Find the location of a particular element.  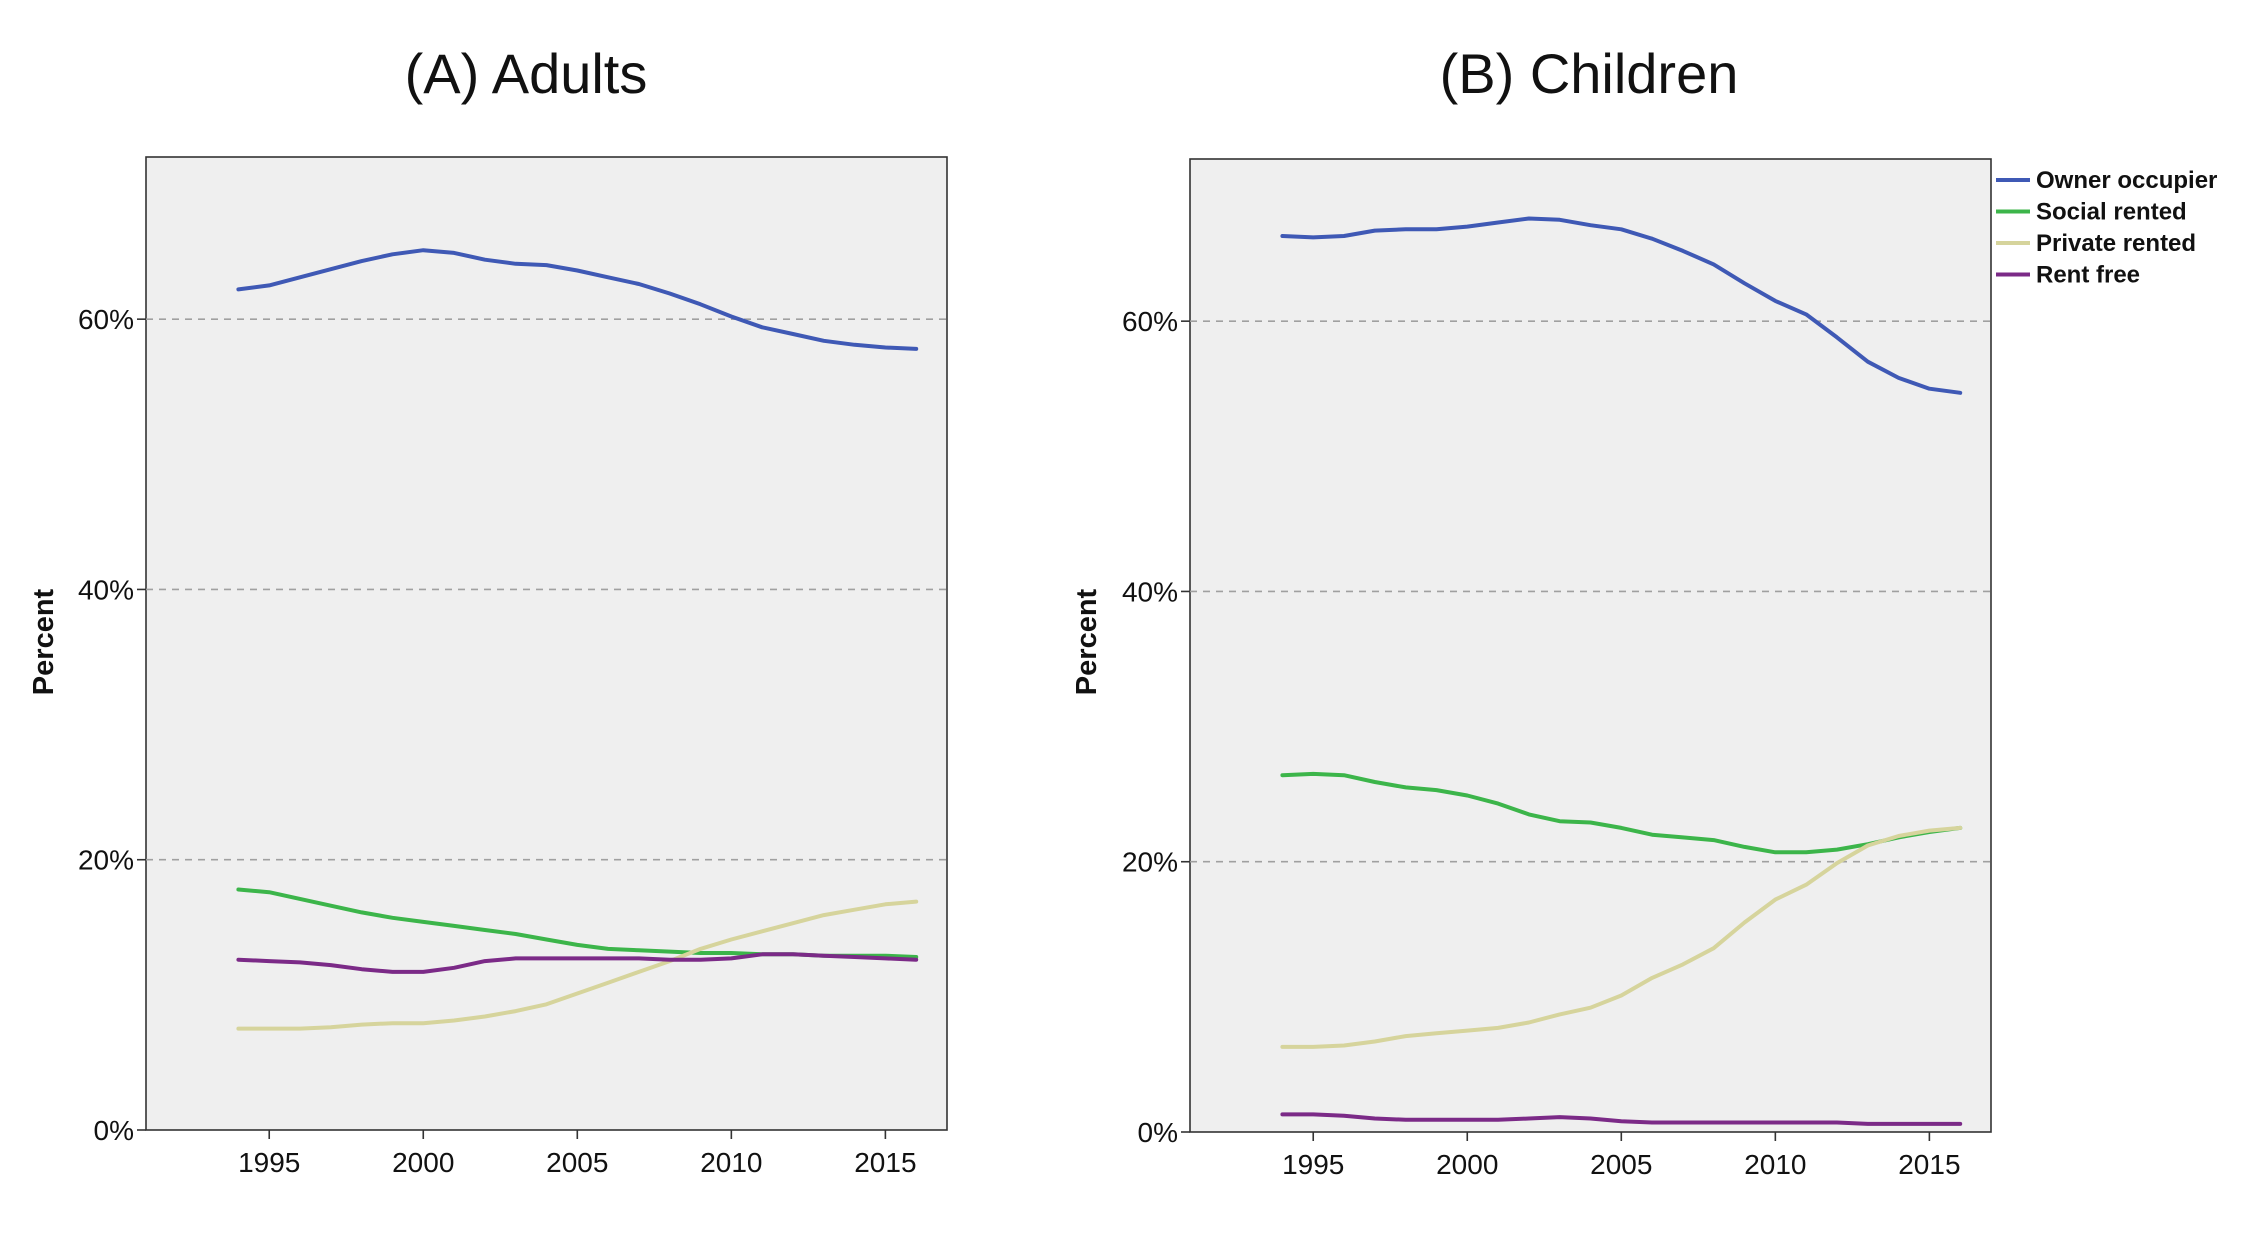

series-line-social-rented is located at coordinates (1621, 813).